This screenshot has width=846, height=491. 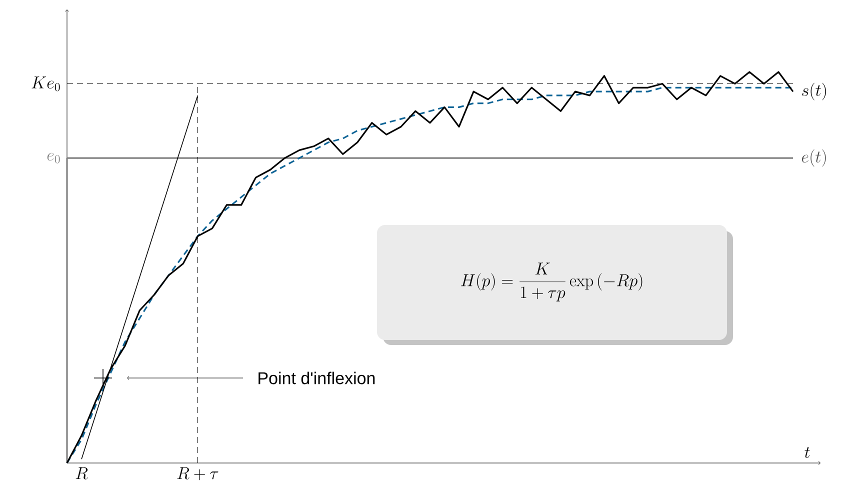 What do you see at coordinates (814, 91) in the screenshot?
I see `series-label: $s(t)$` at bounding box center [814, 91].